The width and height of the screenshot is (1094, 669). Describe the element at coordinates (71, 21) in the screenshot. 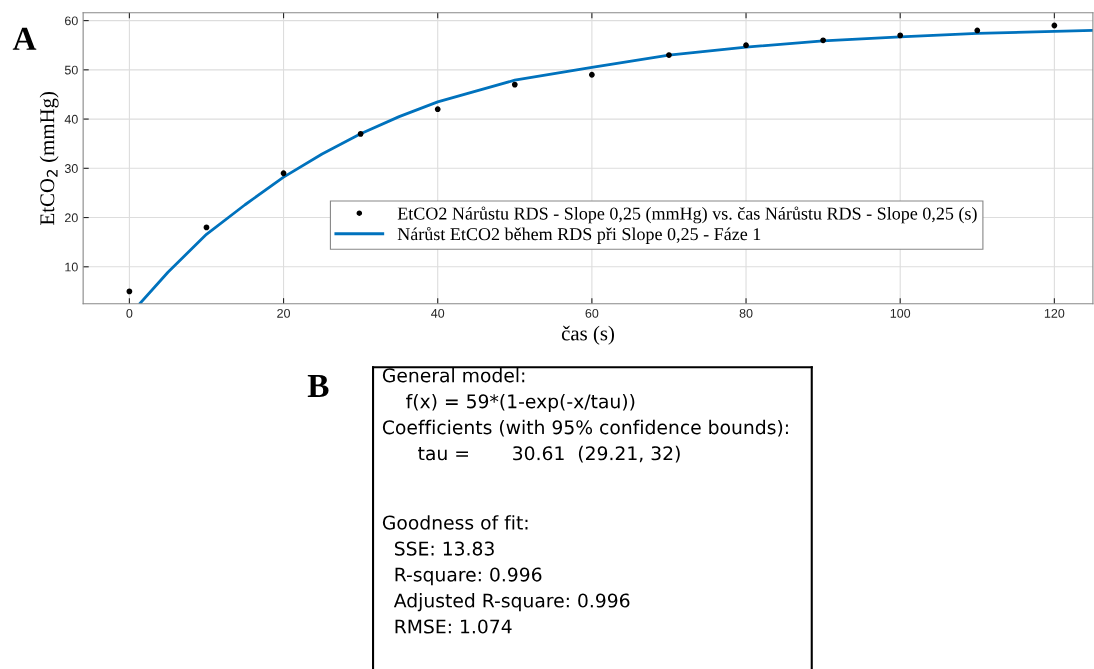

I see `y-tick-label: 60` at that location.